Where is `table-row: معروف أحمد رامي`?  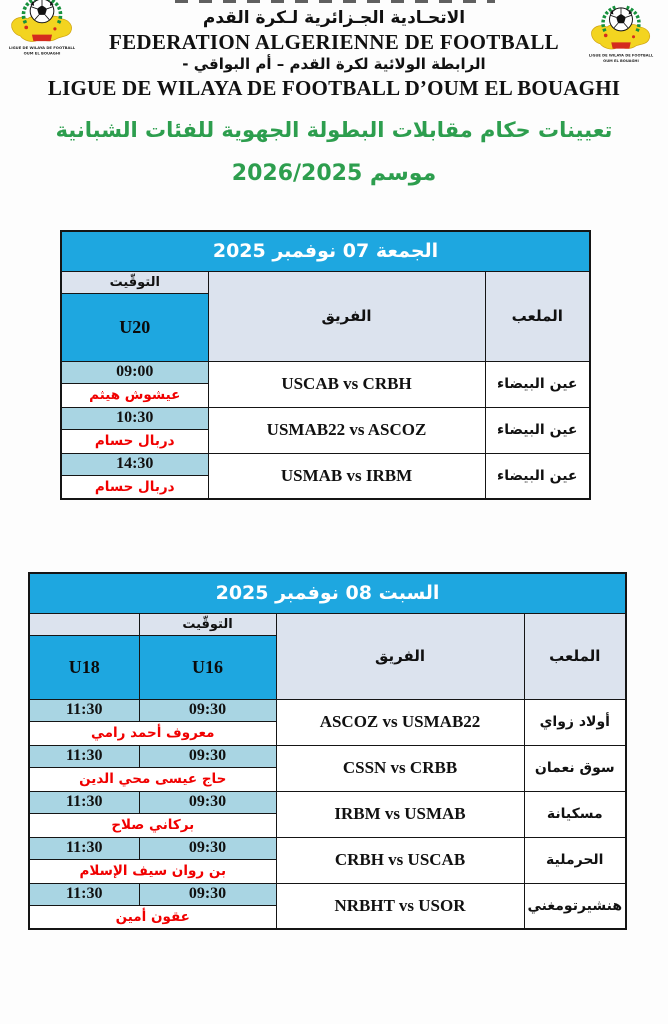 table-row: معروف أحمد رامي is located at coordinates (327, 733).